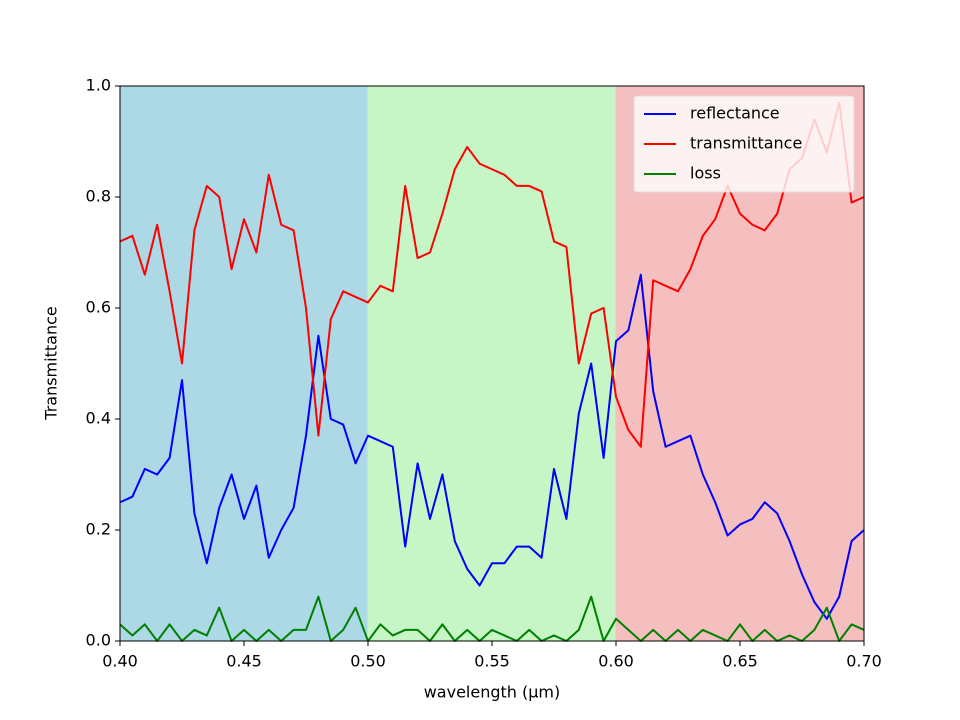 The height and width of the screenshot is (720, 960). What do you see at coordinates (705, 173) in the screenshot?
I see `legend-label: loss` at bounding box center [705, 173].